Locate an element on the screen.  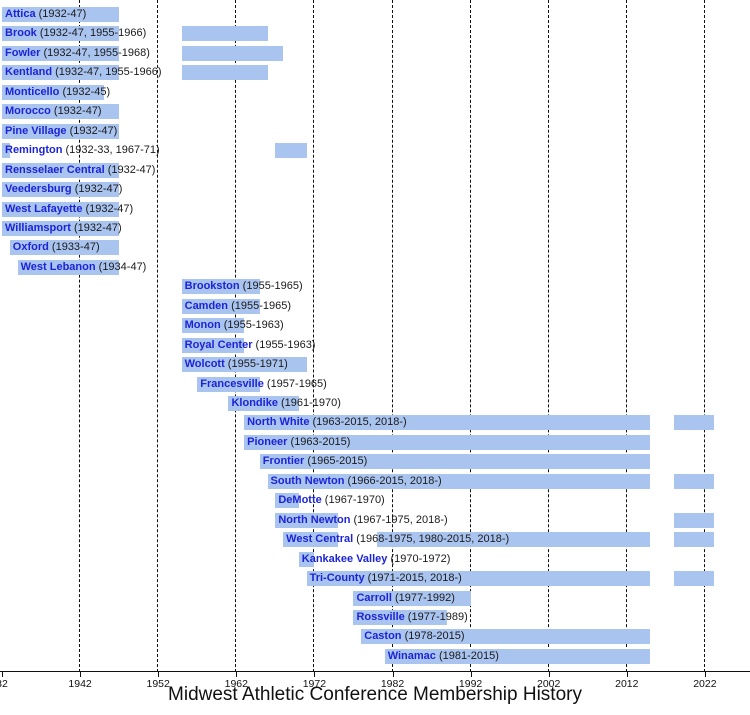
timeline-row: Rossville (1977-1989) is located at coordinates (375, 617).